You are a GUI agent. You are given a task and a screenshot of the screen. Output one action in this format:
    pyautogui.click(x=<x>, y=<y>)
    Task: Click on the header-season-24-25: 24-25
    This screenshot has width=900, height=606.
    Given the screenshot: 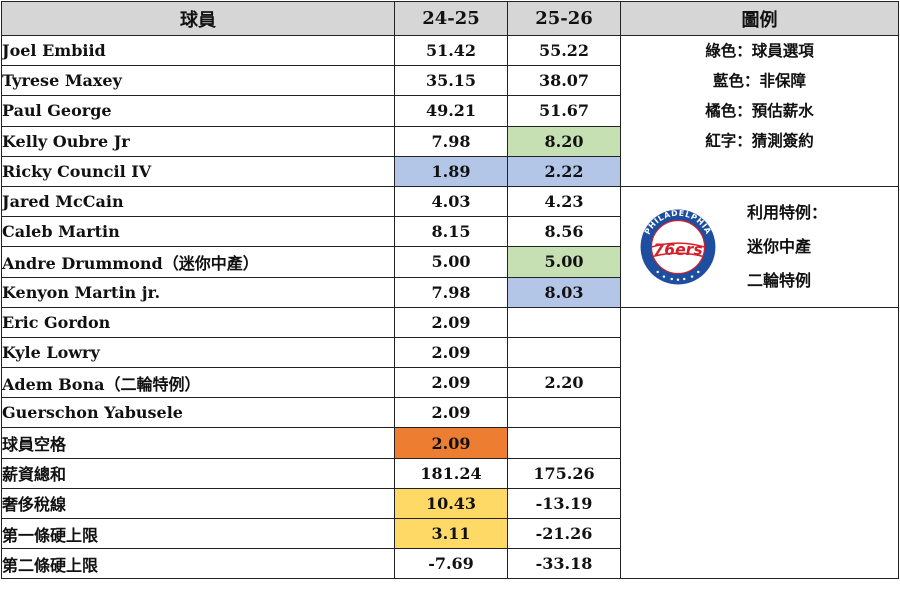 What is the action you would take?
    pyautogui.click(x=451, y=18)
    